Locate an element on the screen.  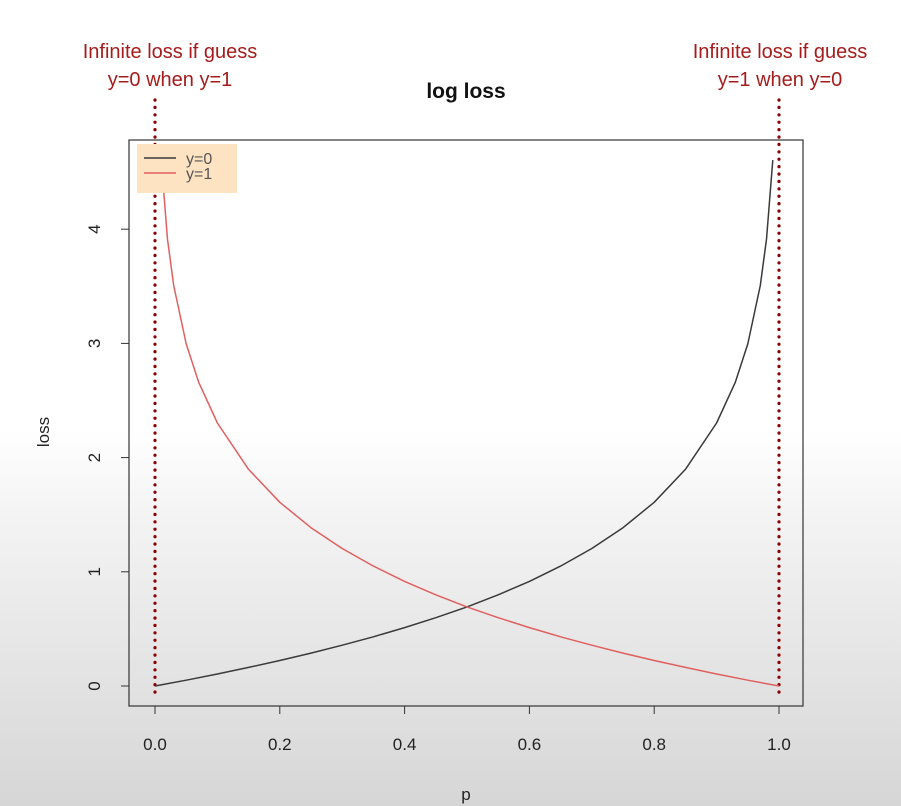
legend-box is located at coordinates (187, 168).